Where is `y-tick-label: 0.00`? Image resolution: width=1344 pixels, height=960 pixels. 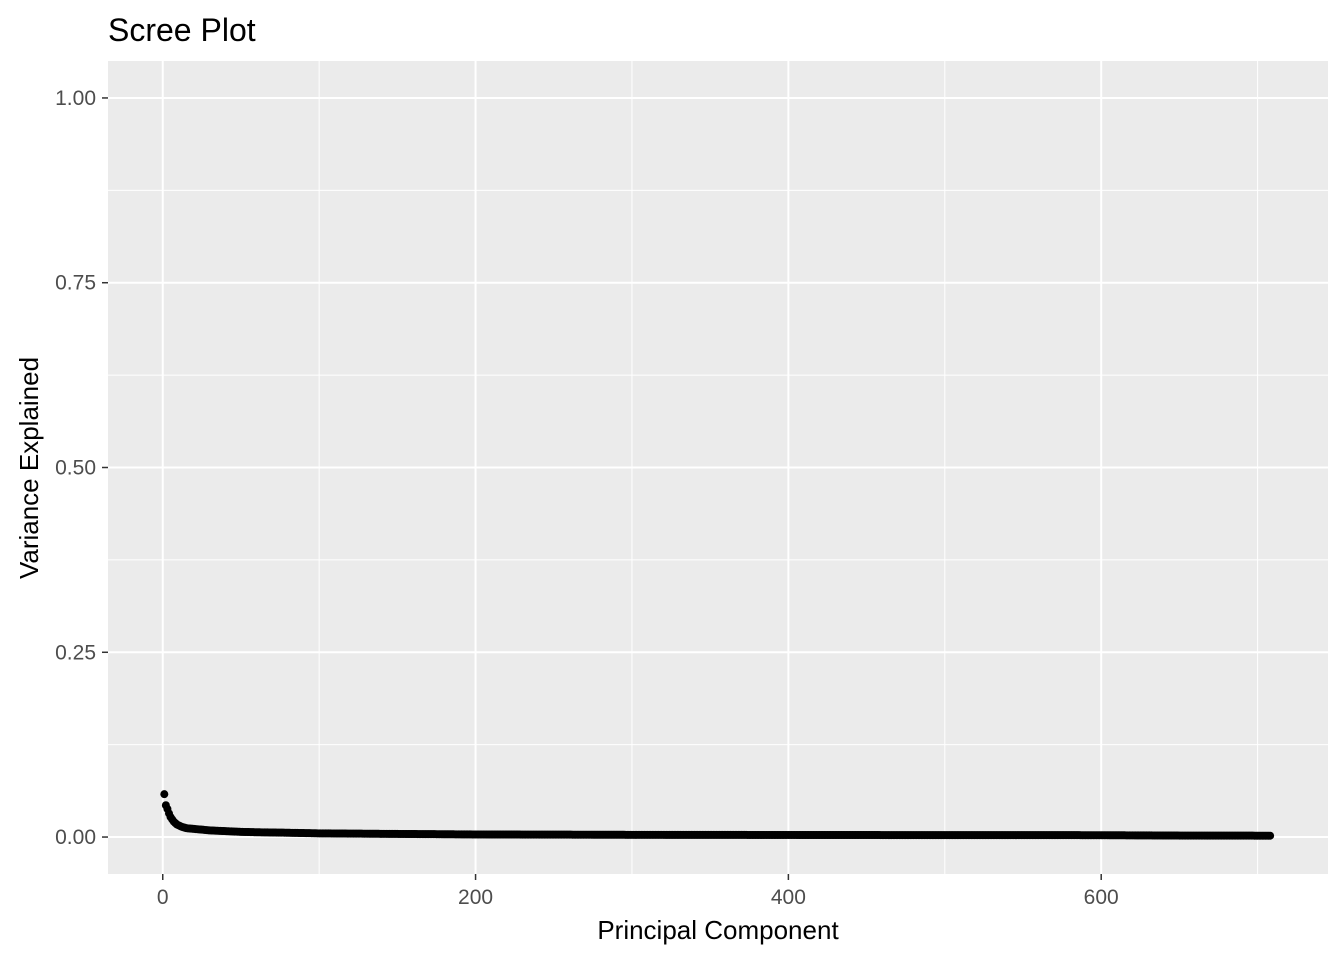 y-tick-label: 0.00 is located at coordinates (75, 837).